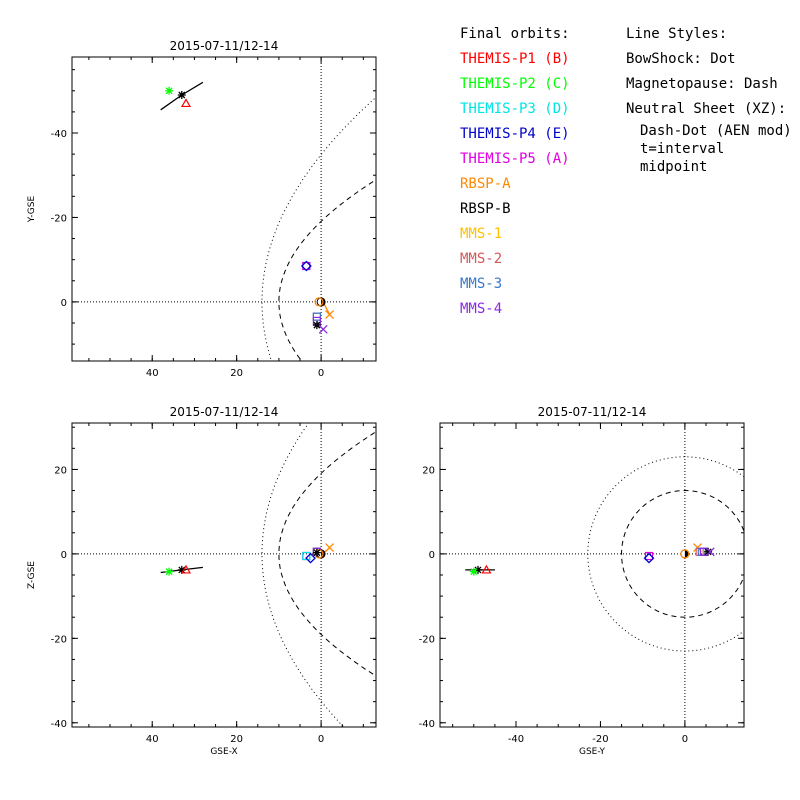 Image resolution: width=800 pixels, height=800 pixels. Describe the element at coordinates (706, 109) in the screenshot. I see `neutral-sheet-style: Neutral Sheet (XZ):` at that location.